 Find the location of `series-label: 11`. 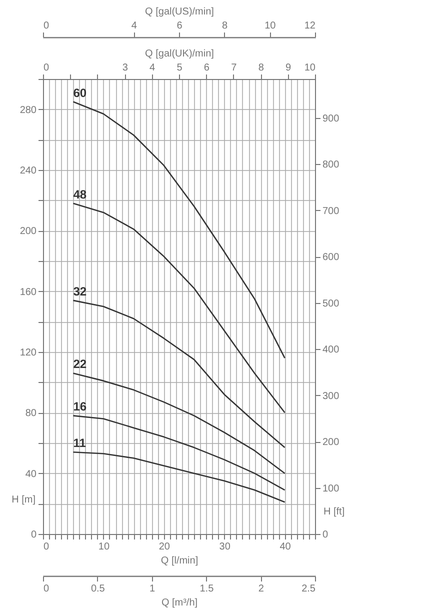

series-label: 11 is located at coordinates (79, 443).